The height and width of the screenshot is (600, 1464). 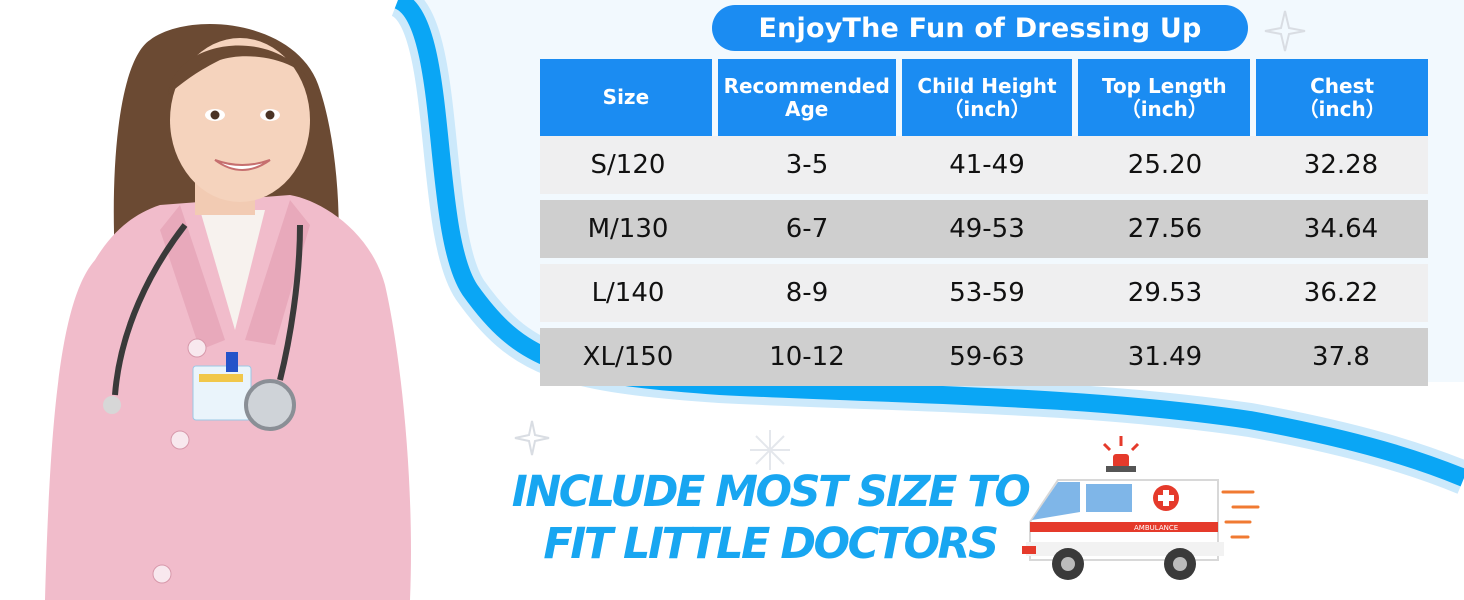 I want to click on table-row: L/140 8-9 53-59 29.53 36.22, so click(x=984, y=293).